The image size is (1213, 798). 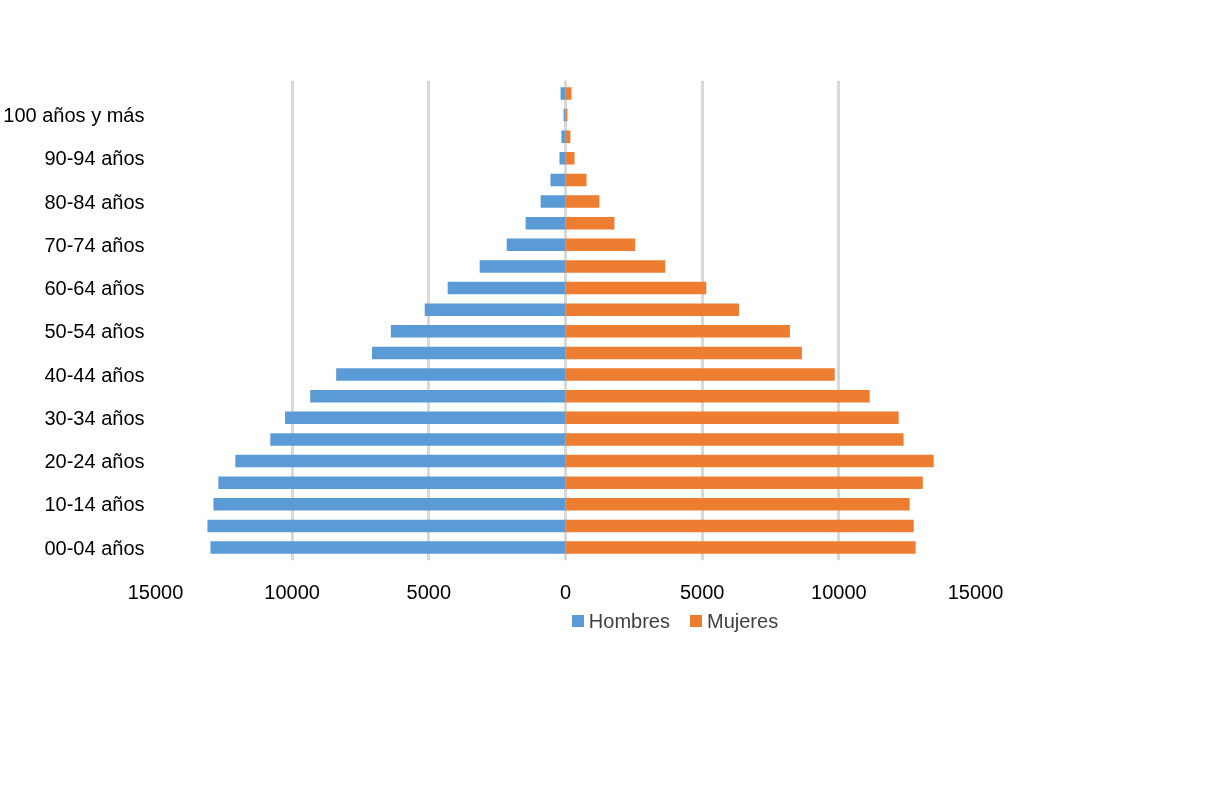 I want to click on legend-label: Mujeres, so click(x=743, y=621).